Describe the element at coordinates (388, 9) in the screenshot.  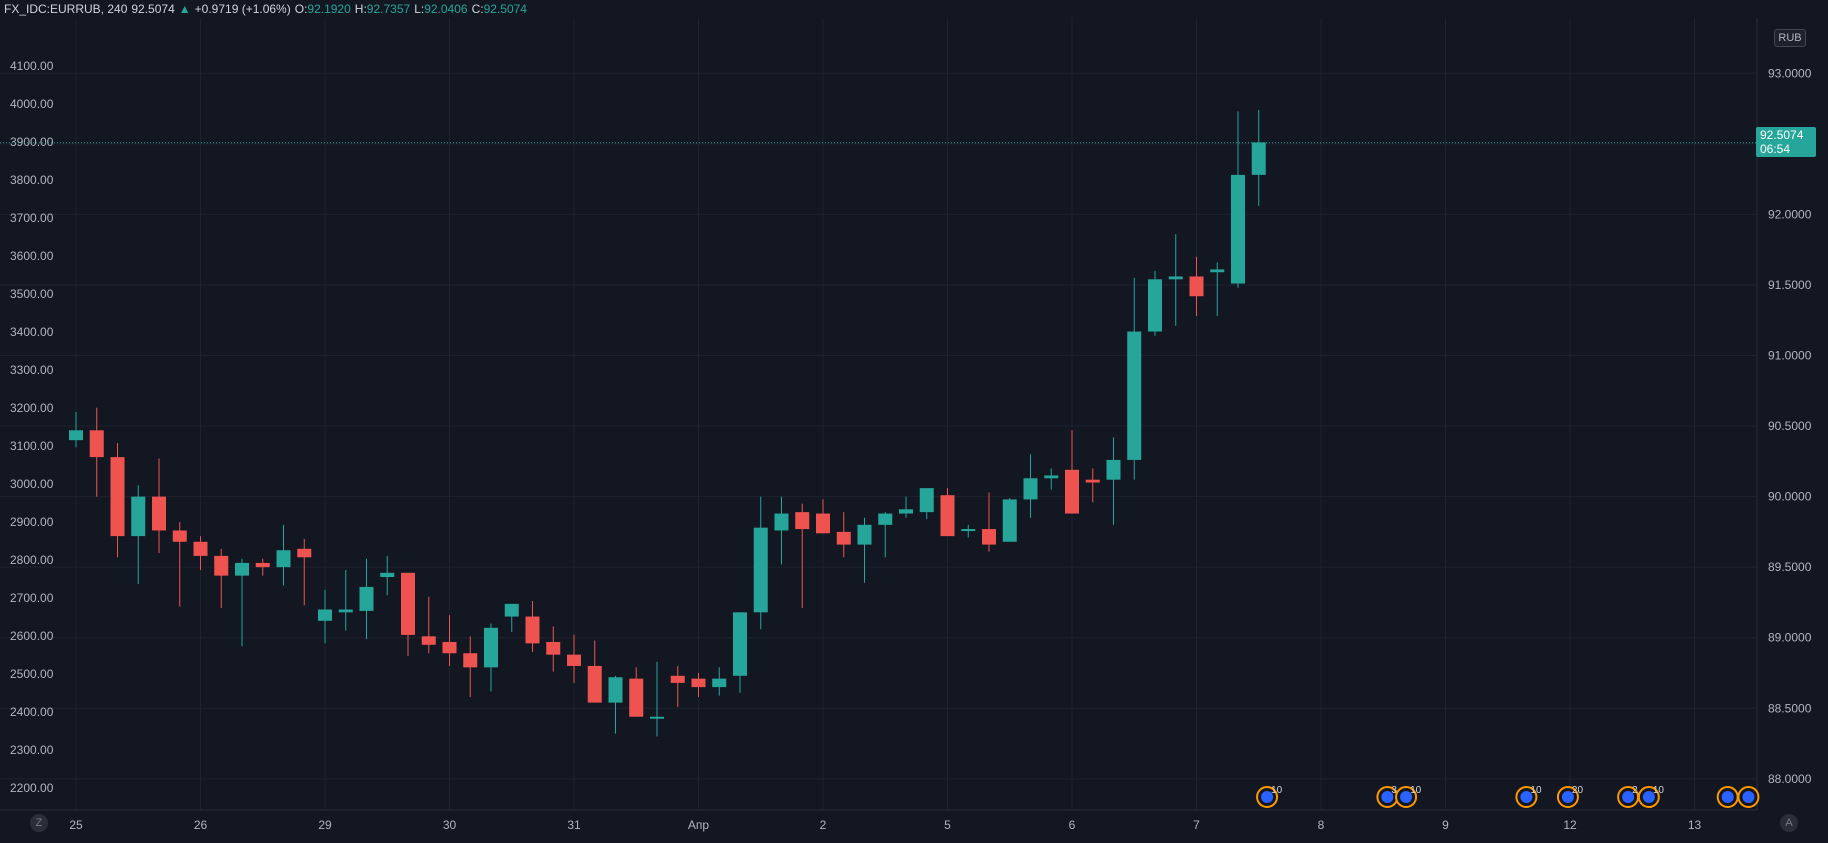
I see `high-value: 92.7357` at that location.